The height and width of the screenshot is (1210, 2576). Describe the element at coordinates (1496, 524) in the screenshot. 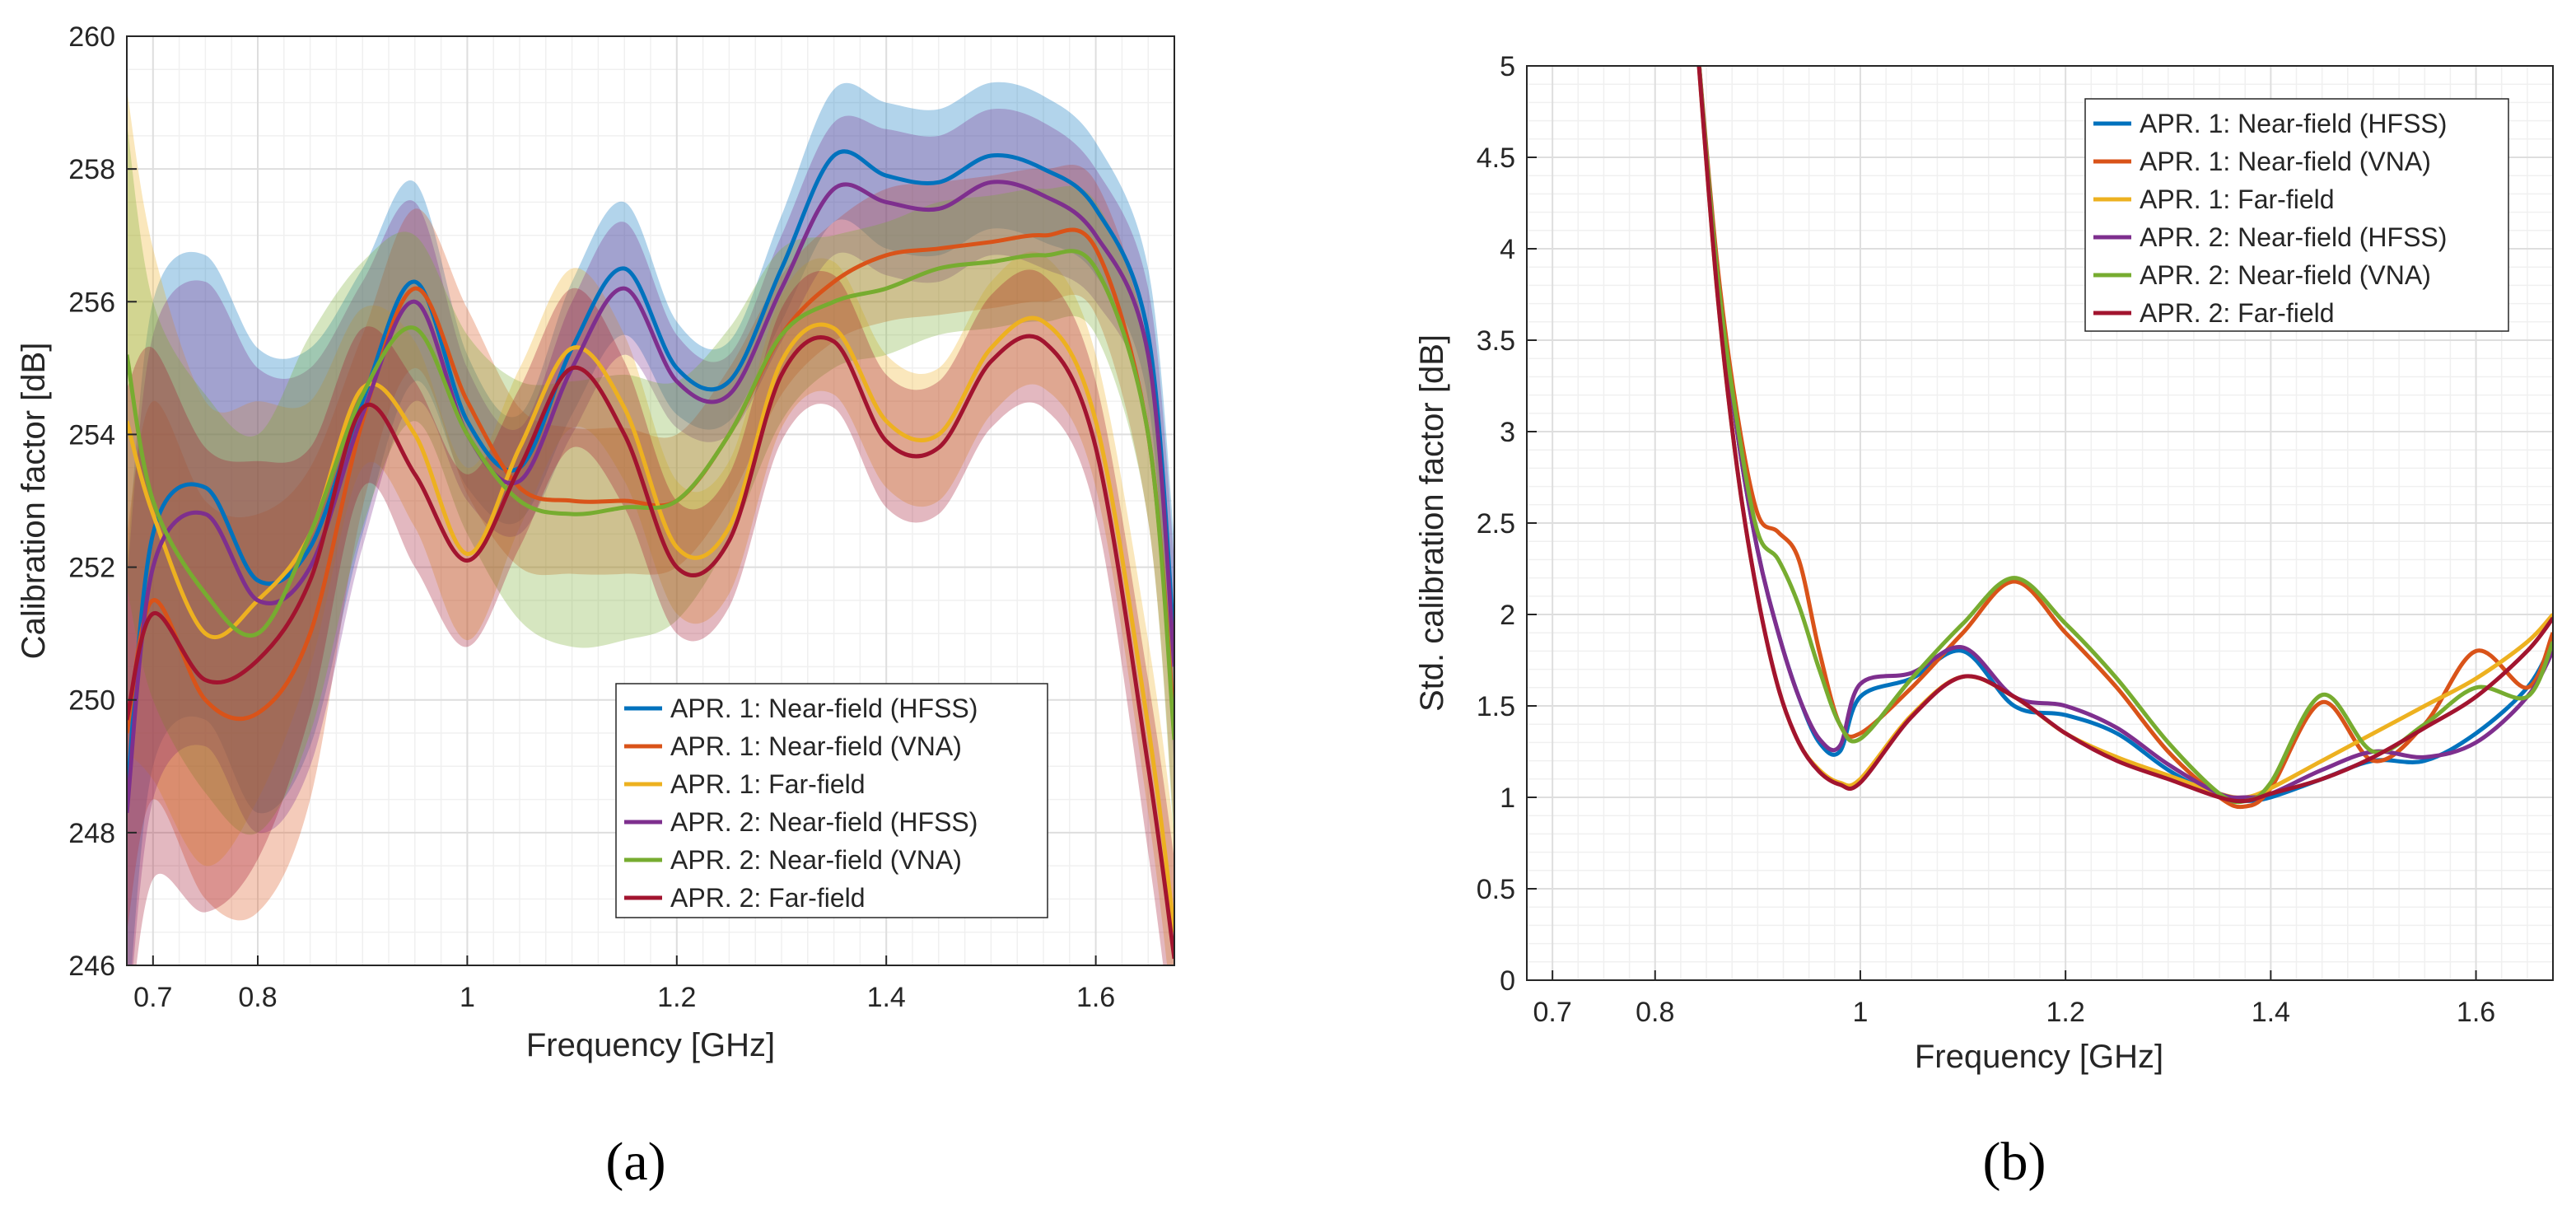

I see `y-tick-label: 2.5` at that location.